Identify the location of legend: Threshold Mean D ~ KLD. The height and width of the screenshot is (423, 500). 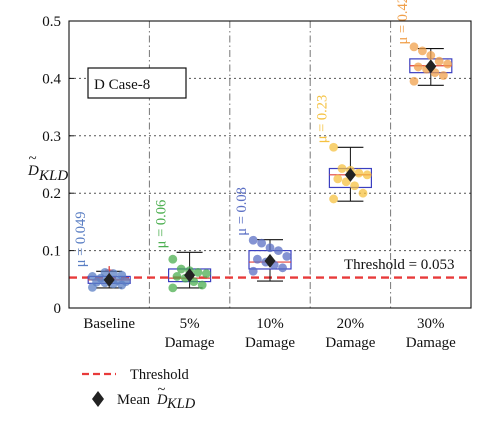
(139, 389).